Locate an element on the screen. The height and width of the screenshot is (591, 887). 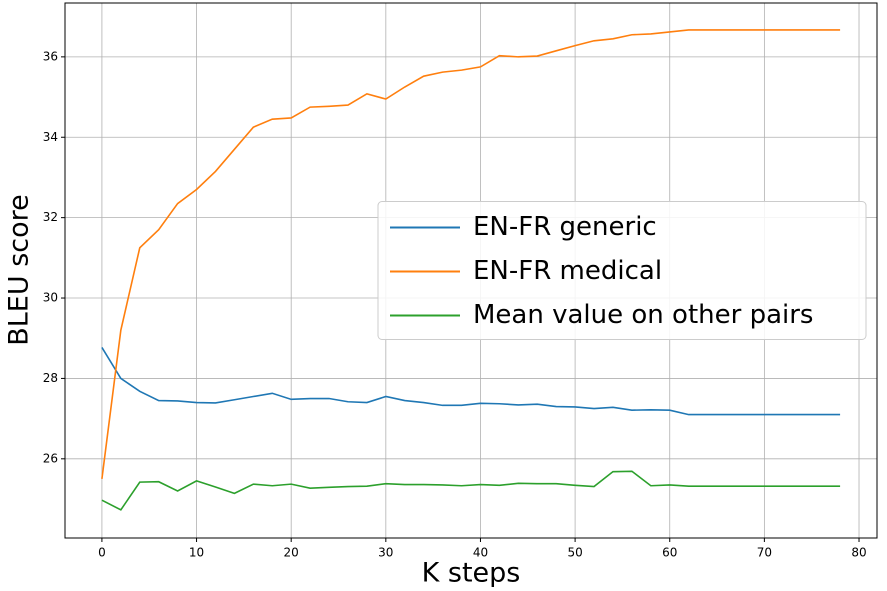
x-tick-label: 50 is located at coordinates (574, 553).